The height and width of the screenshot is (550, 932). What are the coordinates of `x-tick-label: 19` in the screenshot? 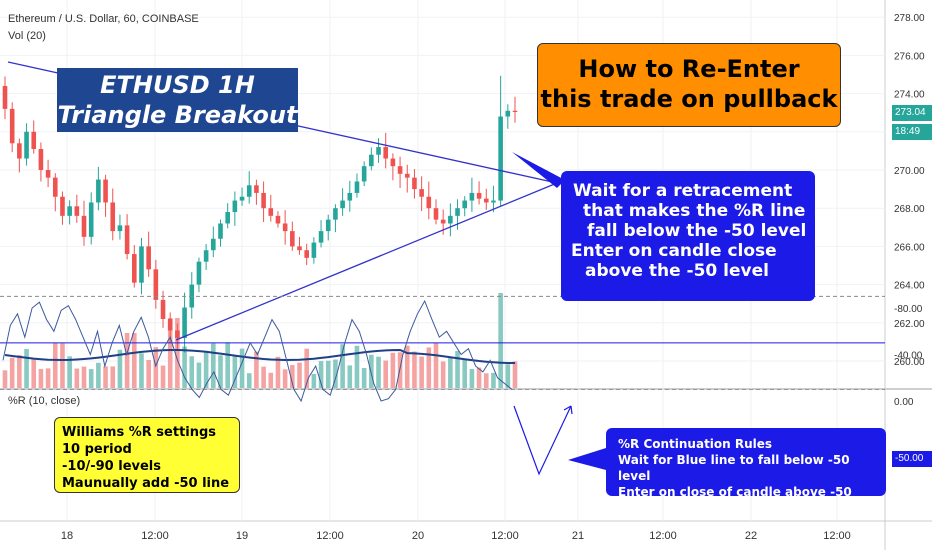 It's located at (242, 536).